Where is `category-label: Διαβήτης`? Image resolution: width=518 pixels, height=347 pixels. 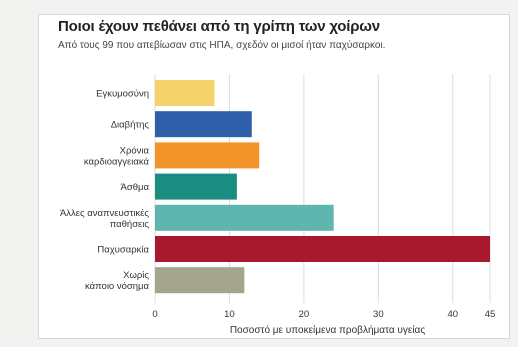
category-label: Διαβήτης is located at coordinates (130, 125).